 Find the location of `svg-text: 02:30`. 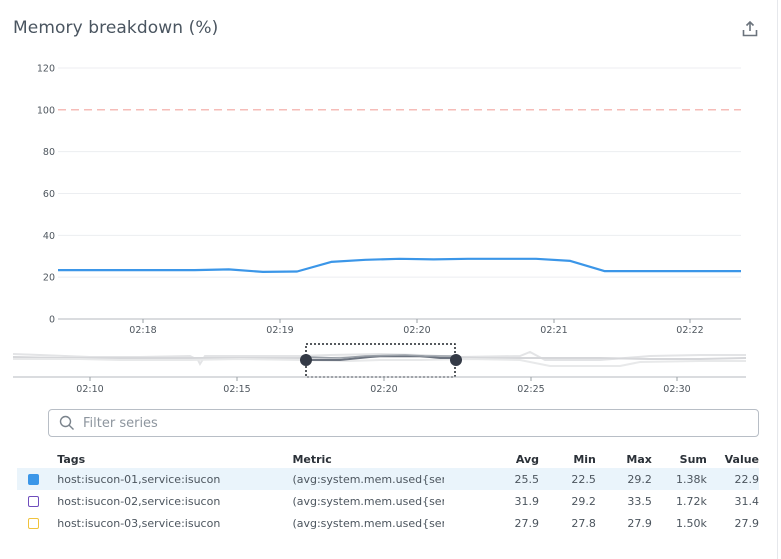

svg-text: 02:30 is located at coordinates (676, 389).